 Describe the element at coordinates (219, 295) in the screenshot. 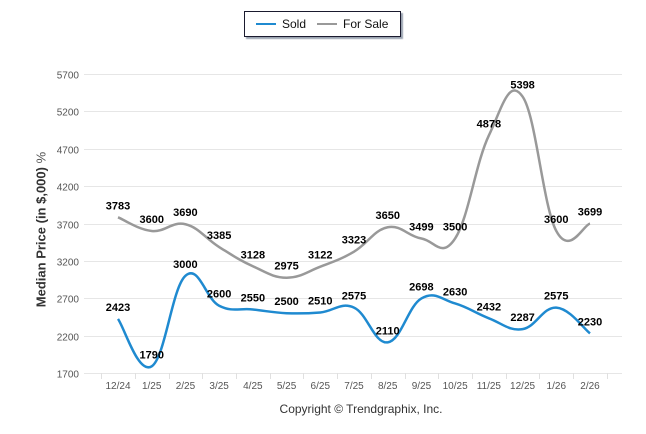

I see `data-label-sold: 2600` at that location.